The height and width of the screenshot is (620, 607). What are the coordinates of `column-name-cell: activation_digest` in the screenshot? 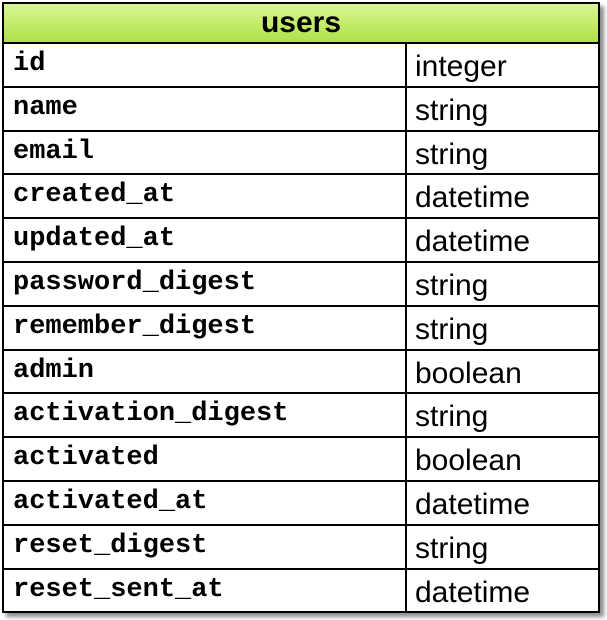 It's located at (204, 415).